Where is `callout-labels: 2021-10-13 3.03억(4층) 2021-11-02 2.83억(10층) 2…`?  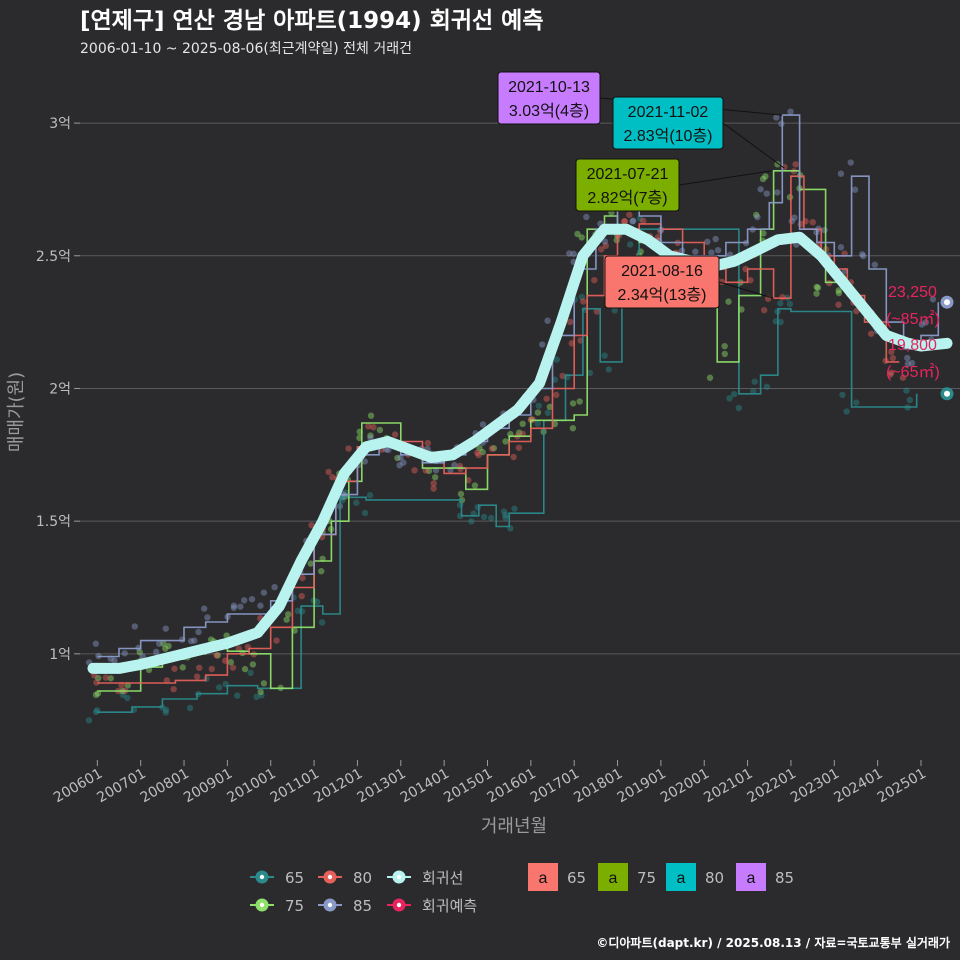 callout-labels: 2021-10-13 3.03억(4층) 2021-11-02 2.83억(10층) 2… is located at coordinates (641, 190).